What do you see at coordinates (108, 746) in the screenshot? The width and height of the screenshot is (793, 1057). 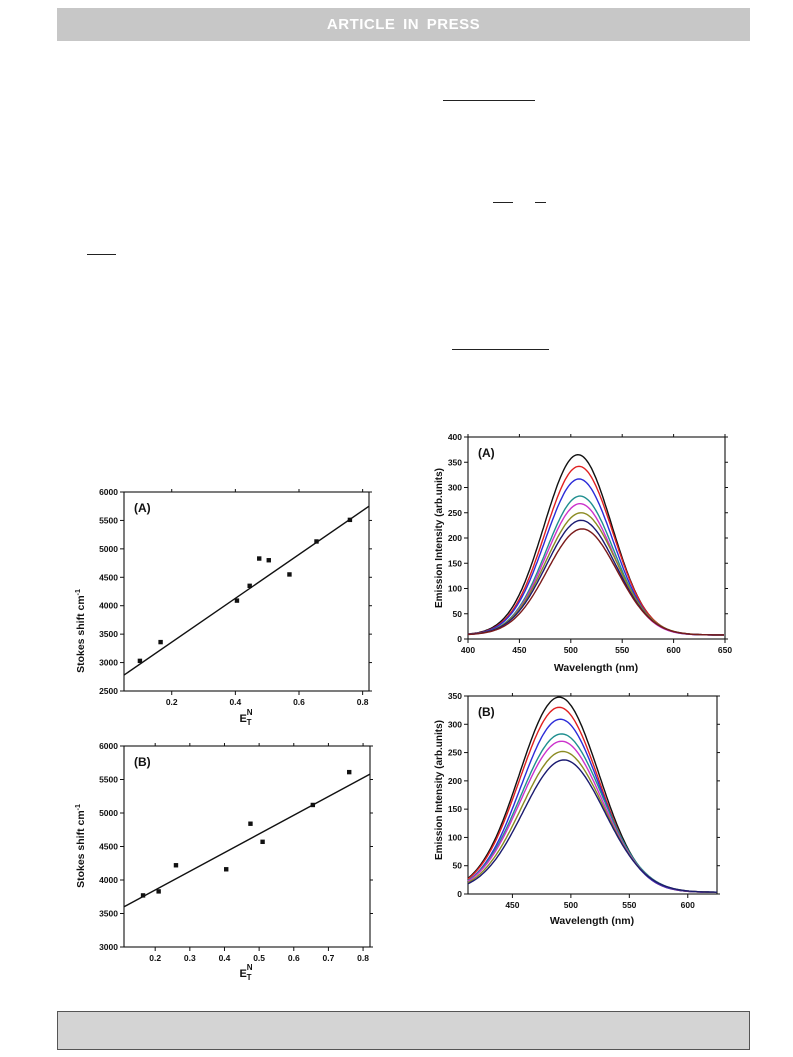 I see `y-tick-label: 6000` at bounding box center [108, 746].